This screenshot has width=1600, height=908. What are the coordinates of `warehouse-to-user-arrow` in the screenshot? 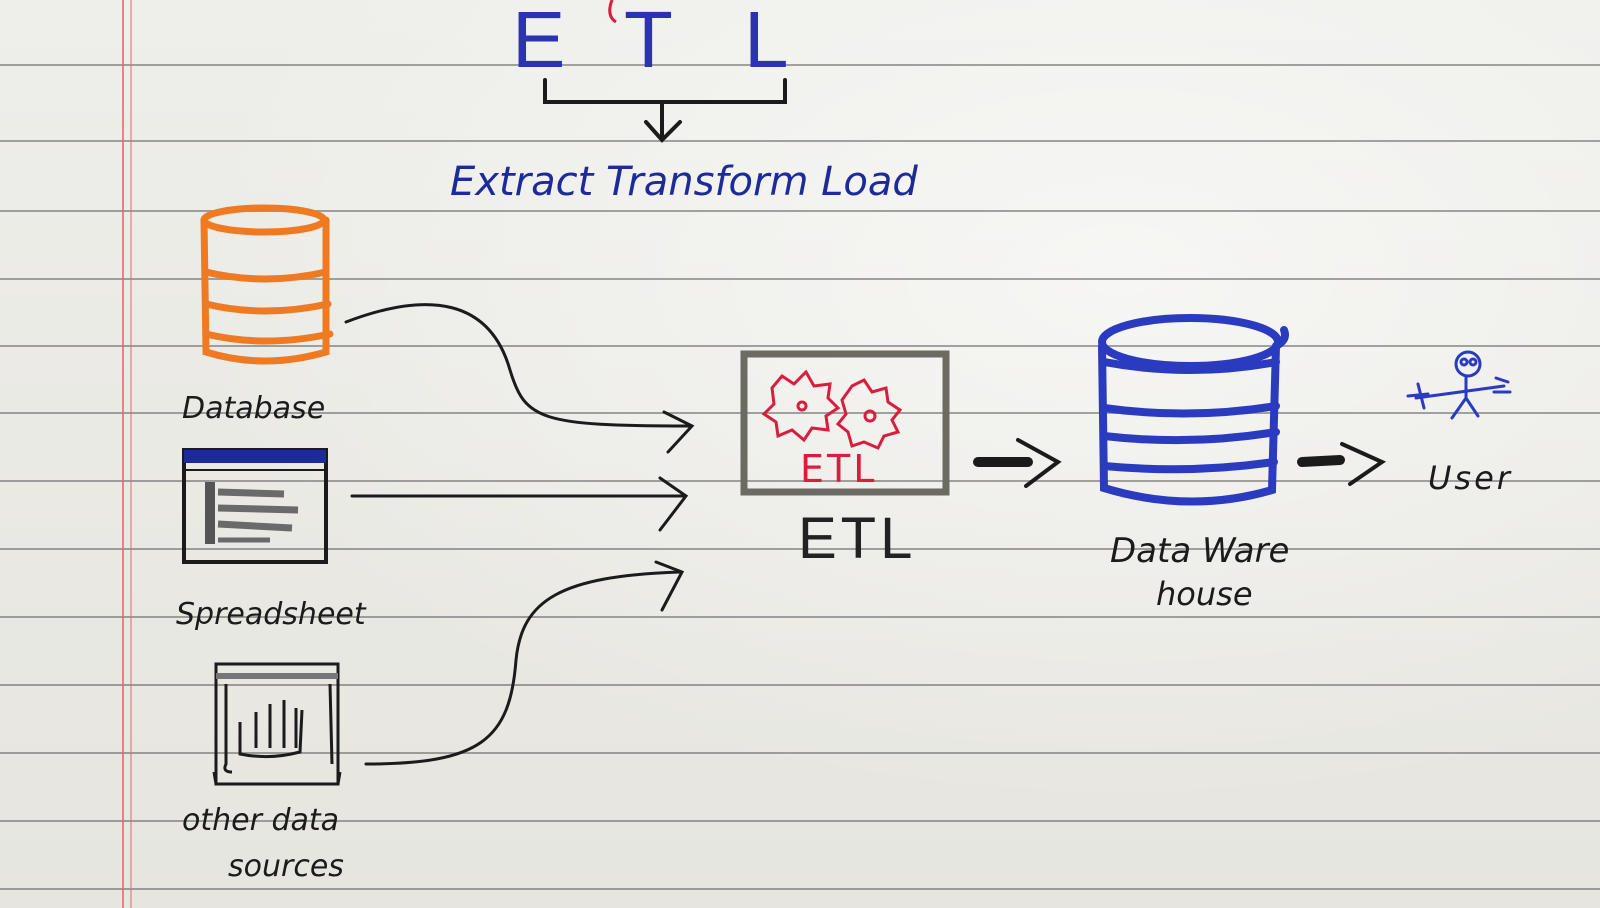 It's located at (1342, 464).